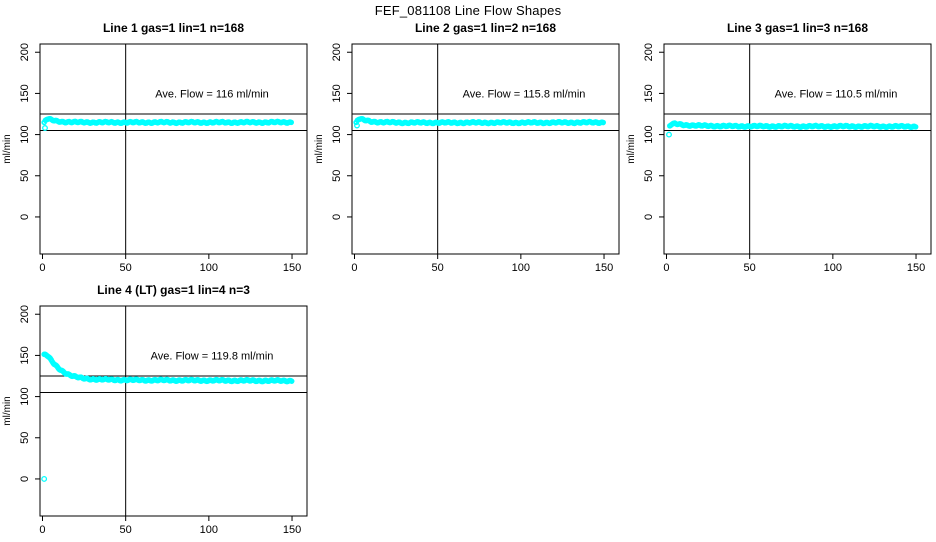  What do you see at coordinates (212, 94) in the screenshot?
I see `ave-flow-annotation: Ave. Flow = 116 ml/min` at bounding box center [212, 94].